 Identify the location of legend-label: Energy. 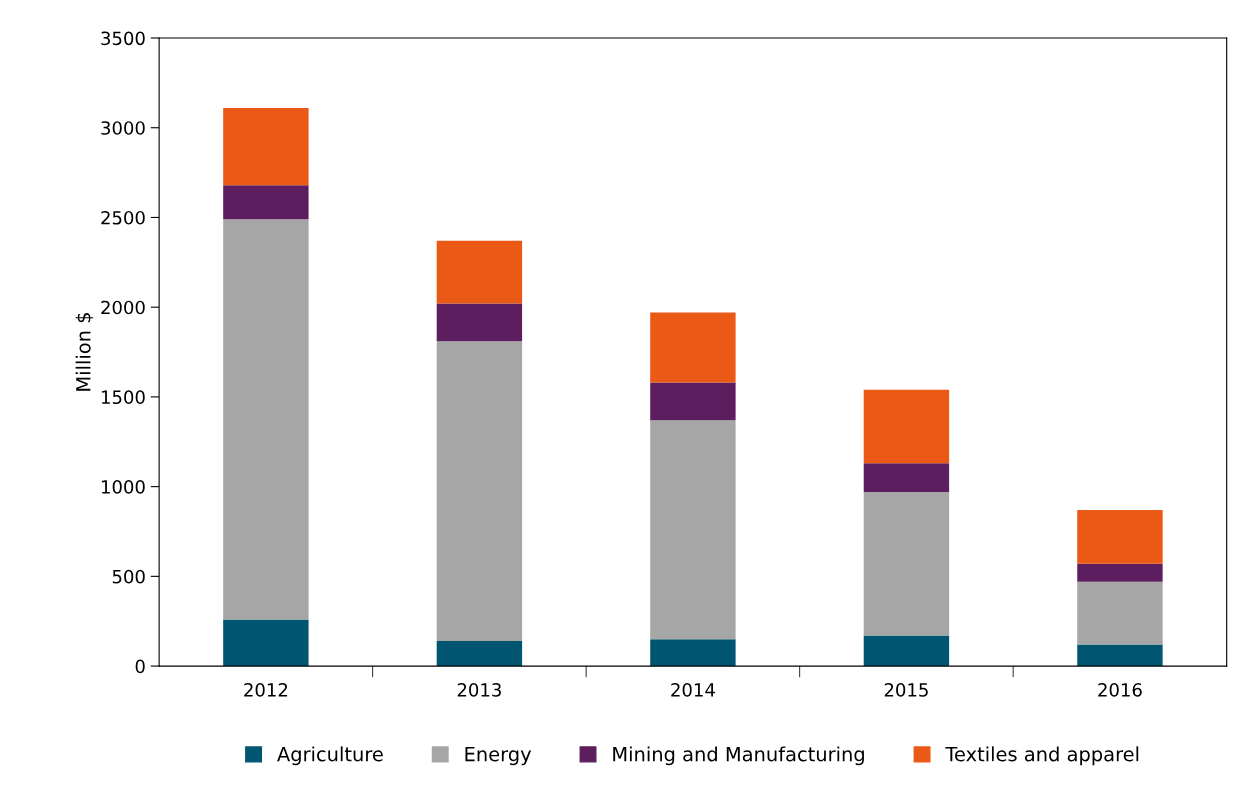
(498, 756).